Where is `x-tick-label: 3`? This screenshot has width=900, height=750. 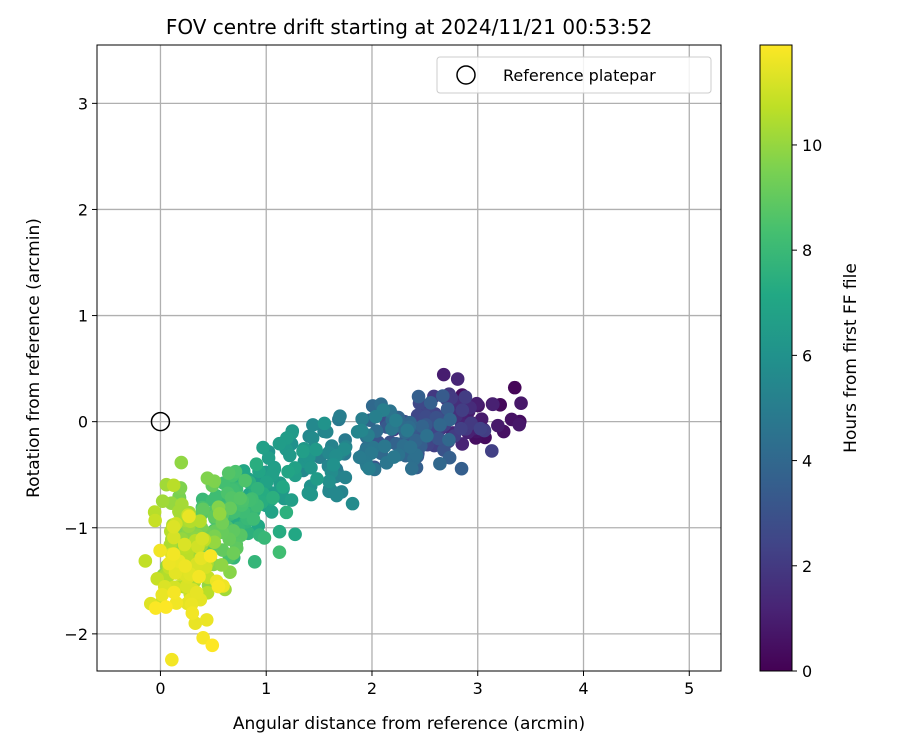
x-tick-label: 3 is located at coordinates (478, 688).